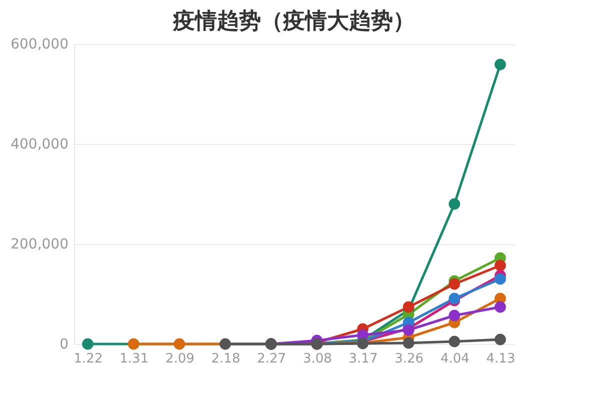  I want to click on y-tick-label: 0, so click(64, 344).